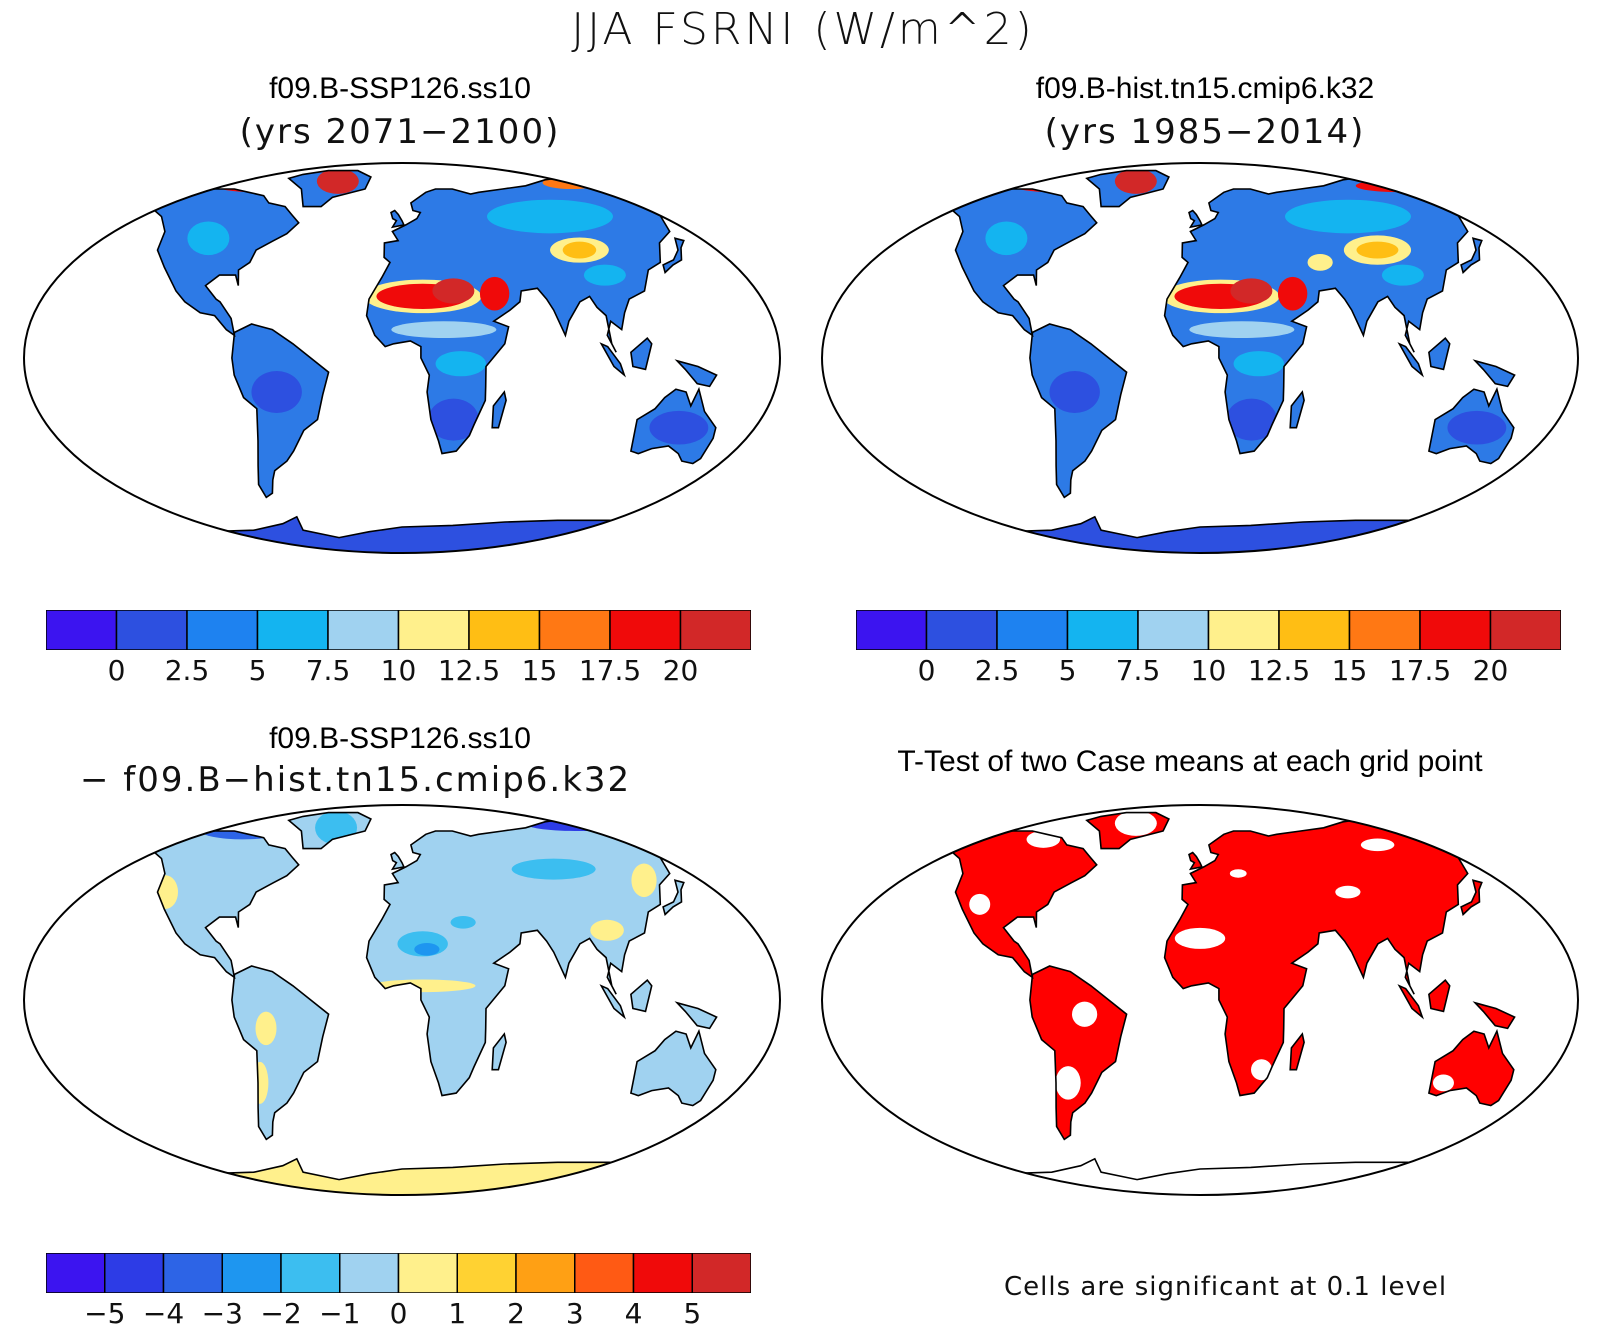  Describe the element at coordinates (281, 1313) in the screenshot. I see `colorbar-tick-label: −2` at that location.